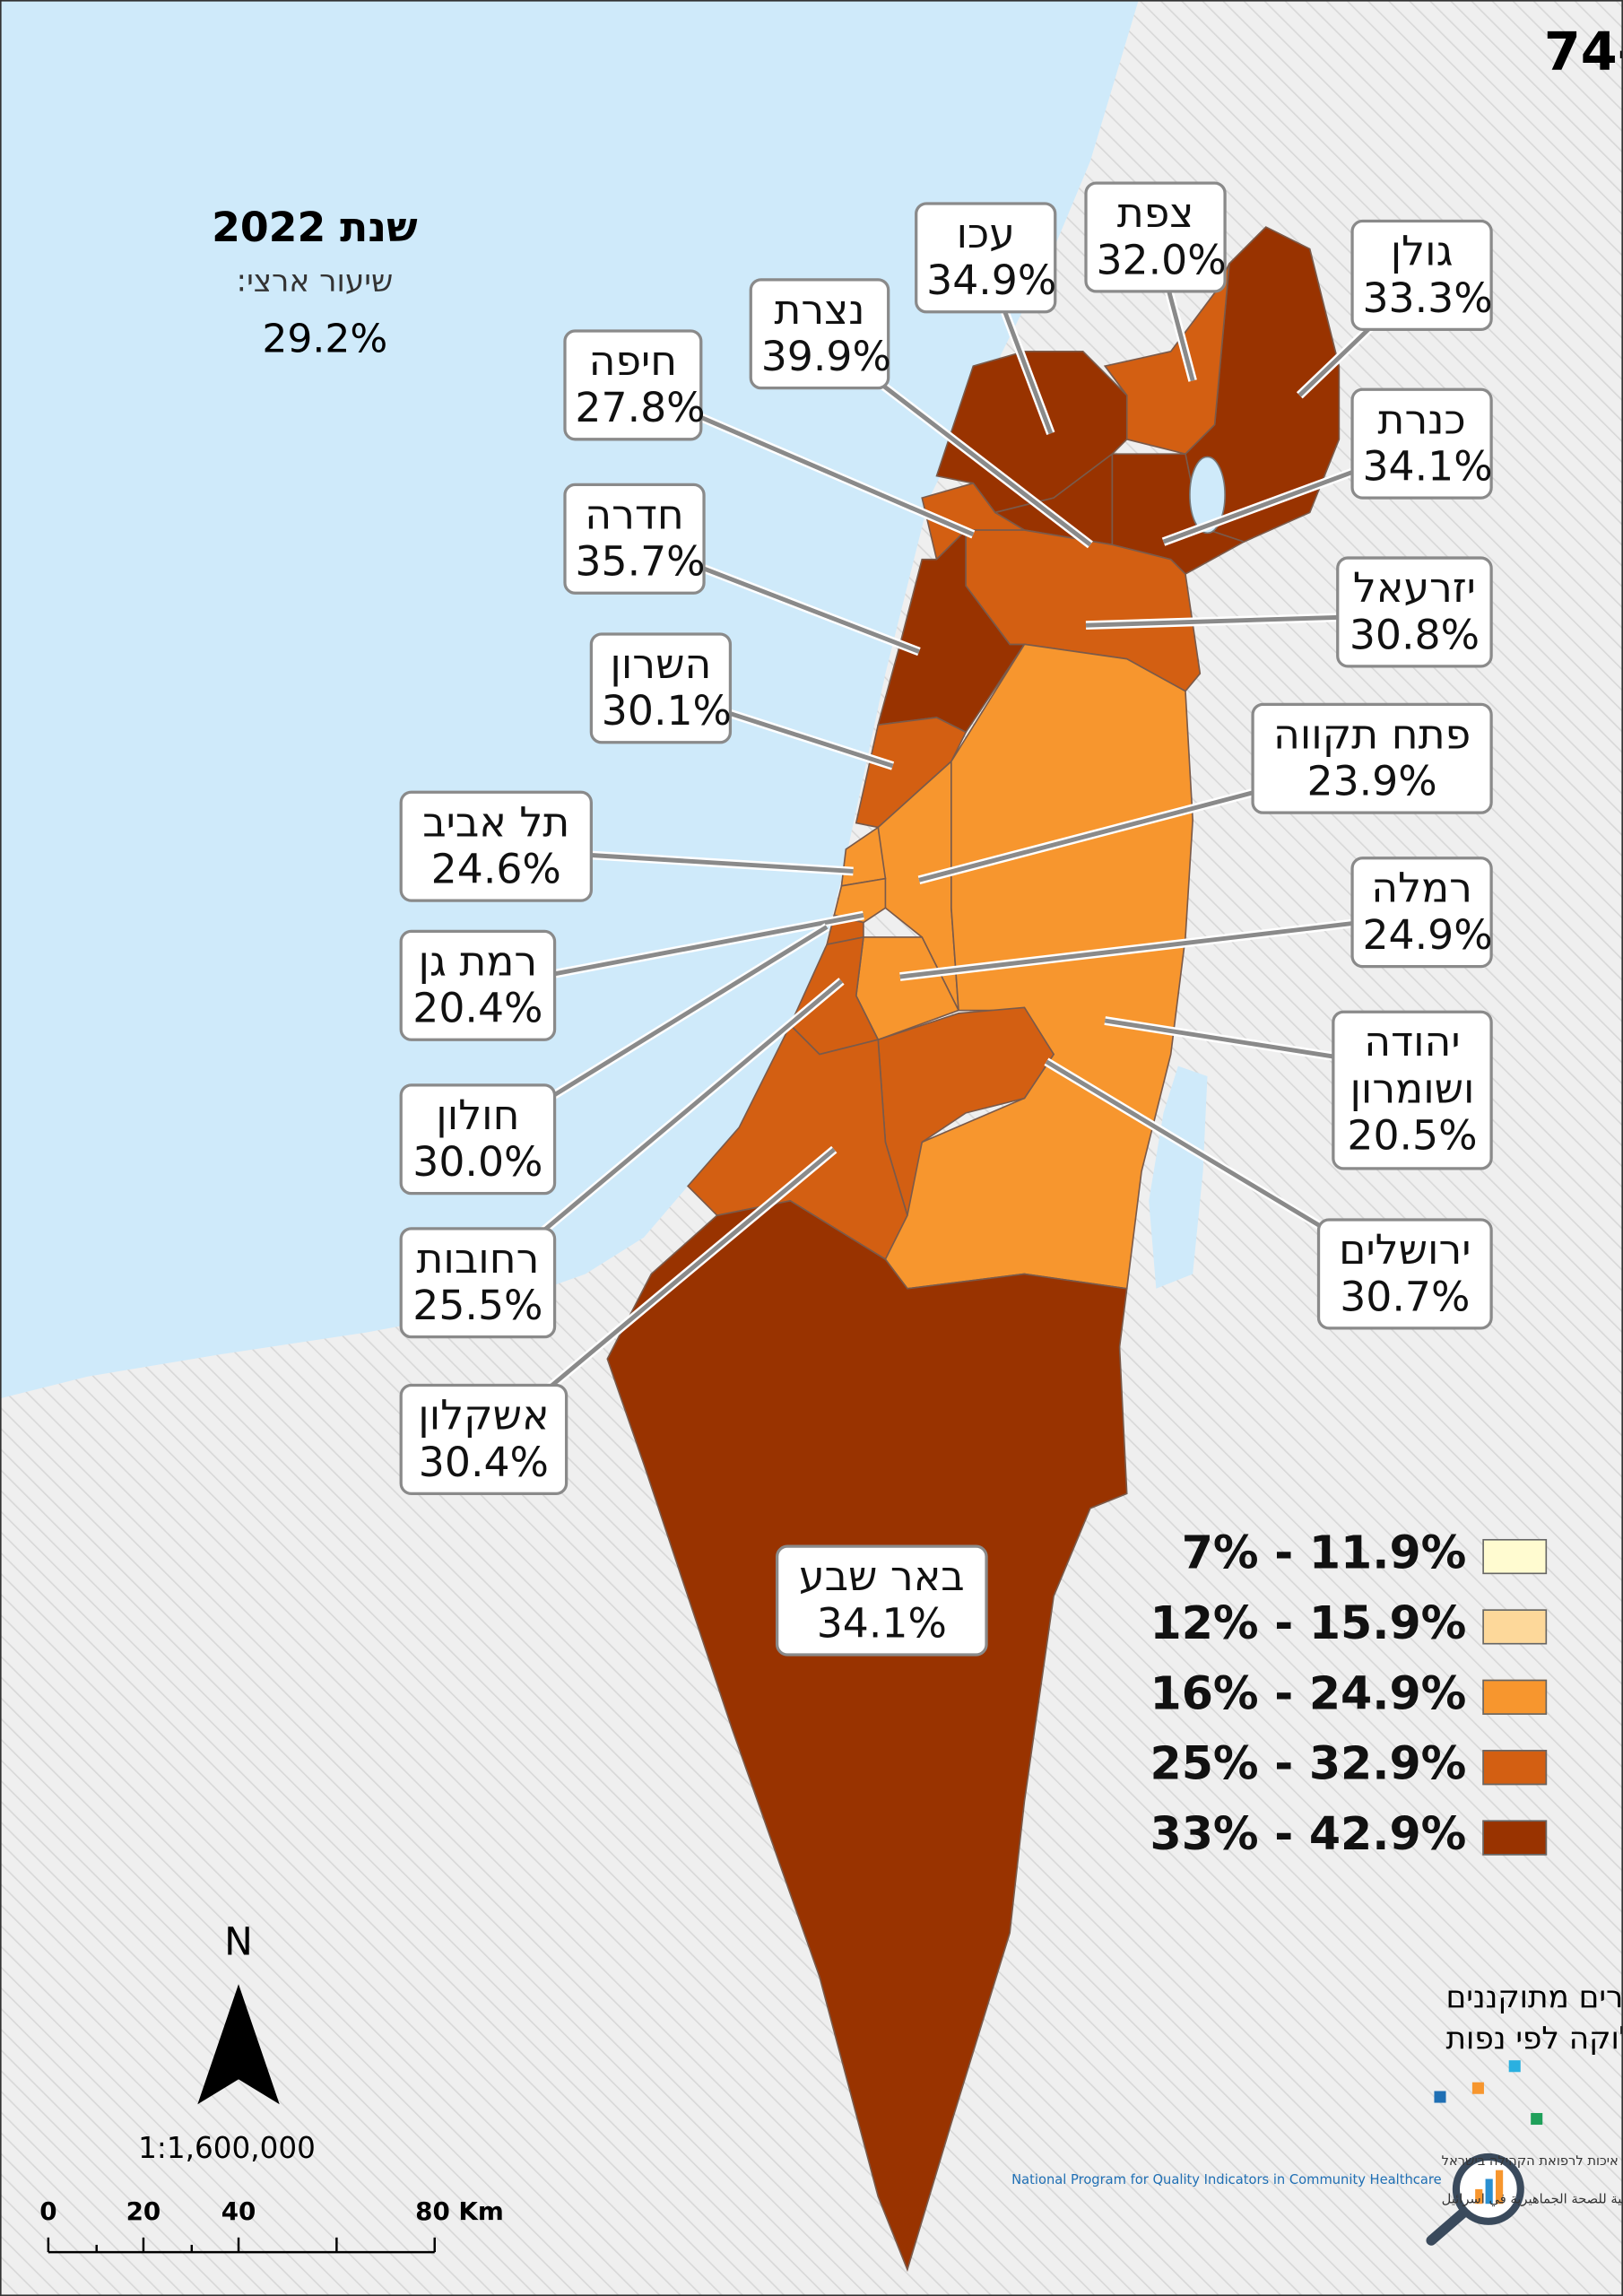  I want to click on region-callout: עכו 34.9%, so click(986, 258).